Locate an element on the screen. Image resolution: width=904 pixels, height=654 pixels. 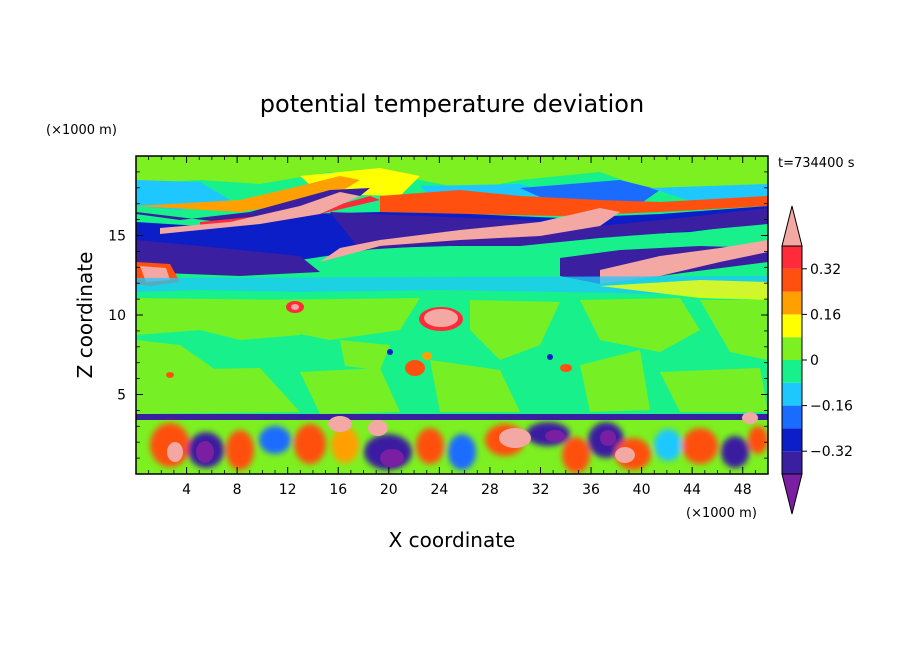
mid-level-pattern is located at coordinates (452, 356).